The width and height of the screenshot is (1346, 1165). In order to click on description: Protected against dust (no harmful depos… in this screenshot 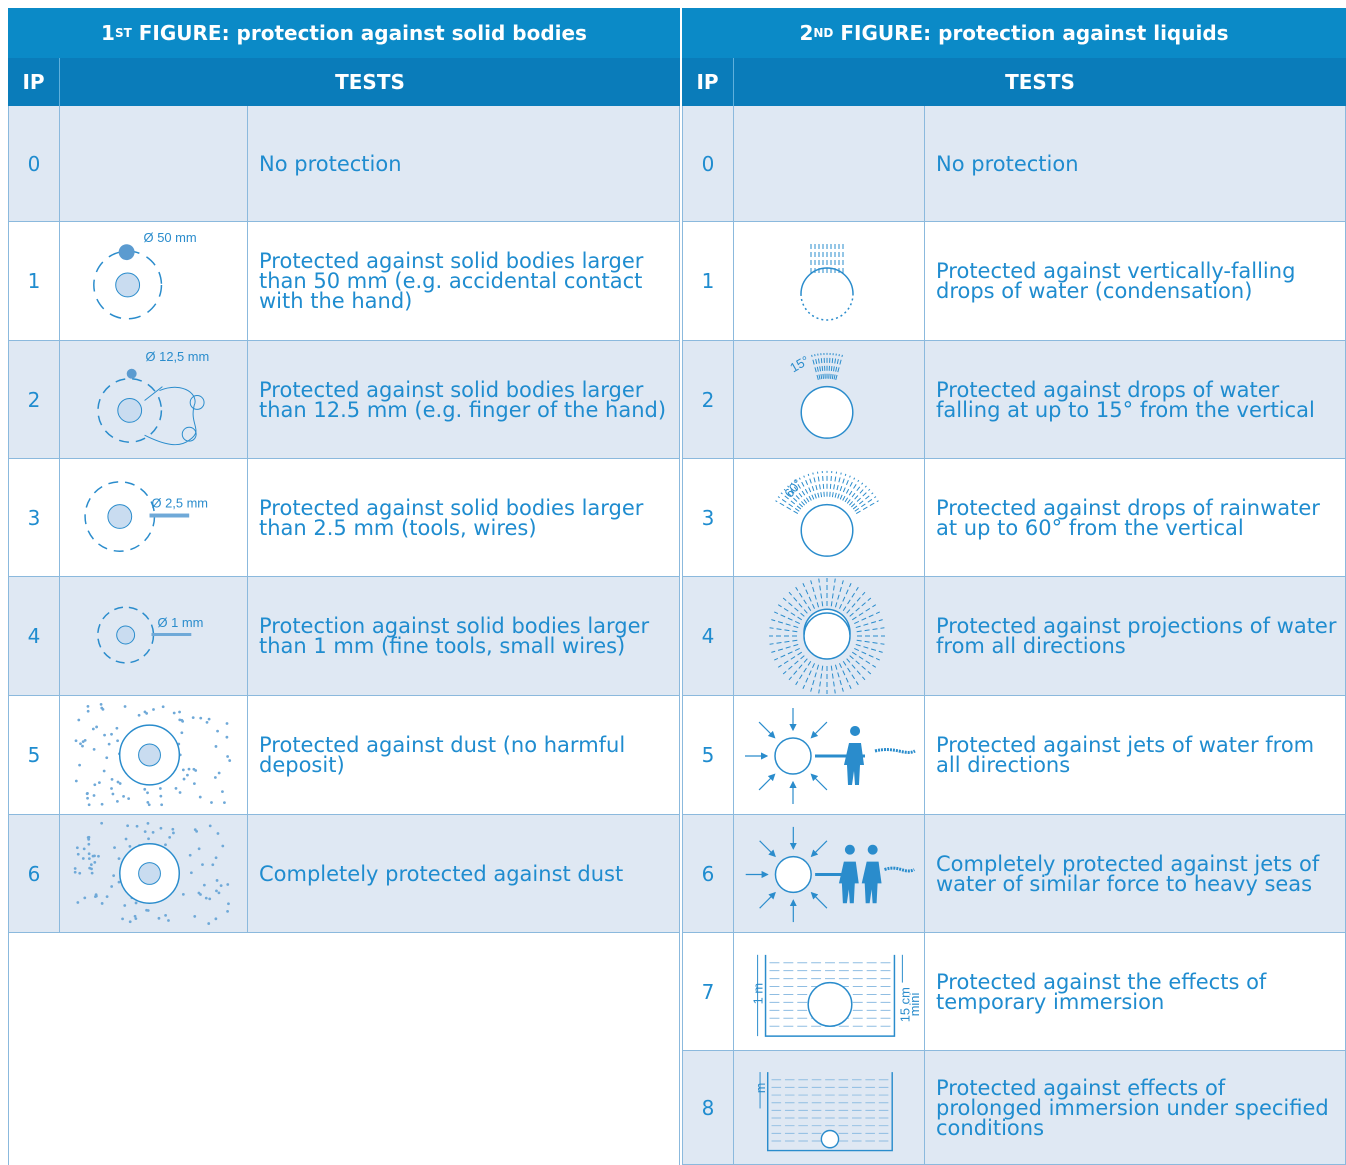, I will do `click(464, 755)`.